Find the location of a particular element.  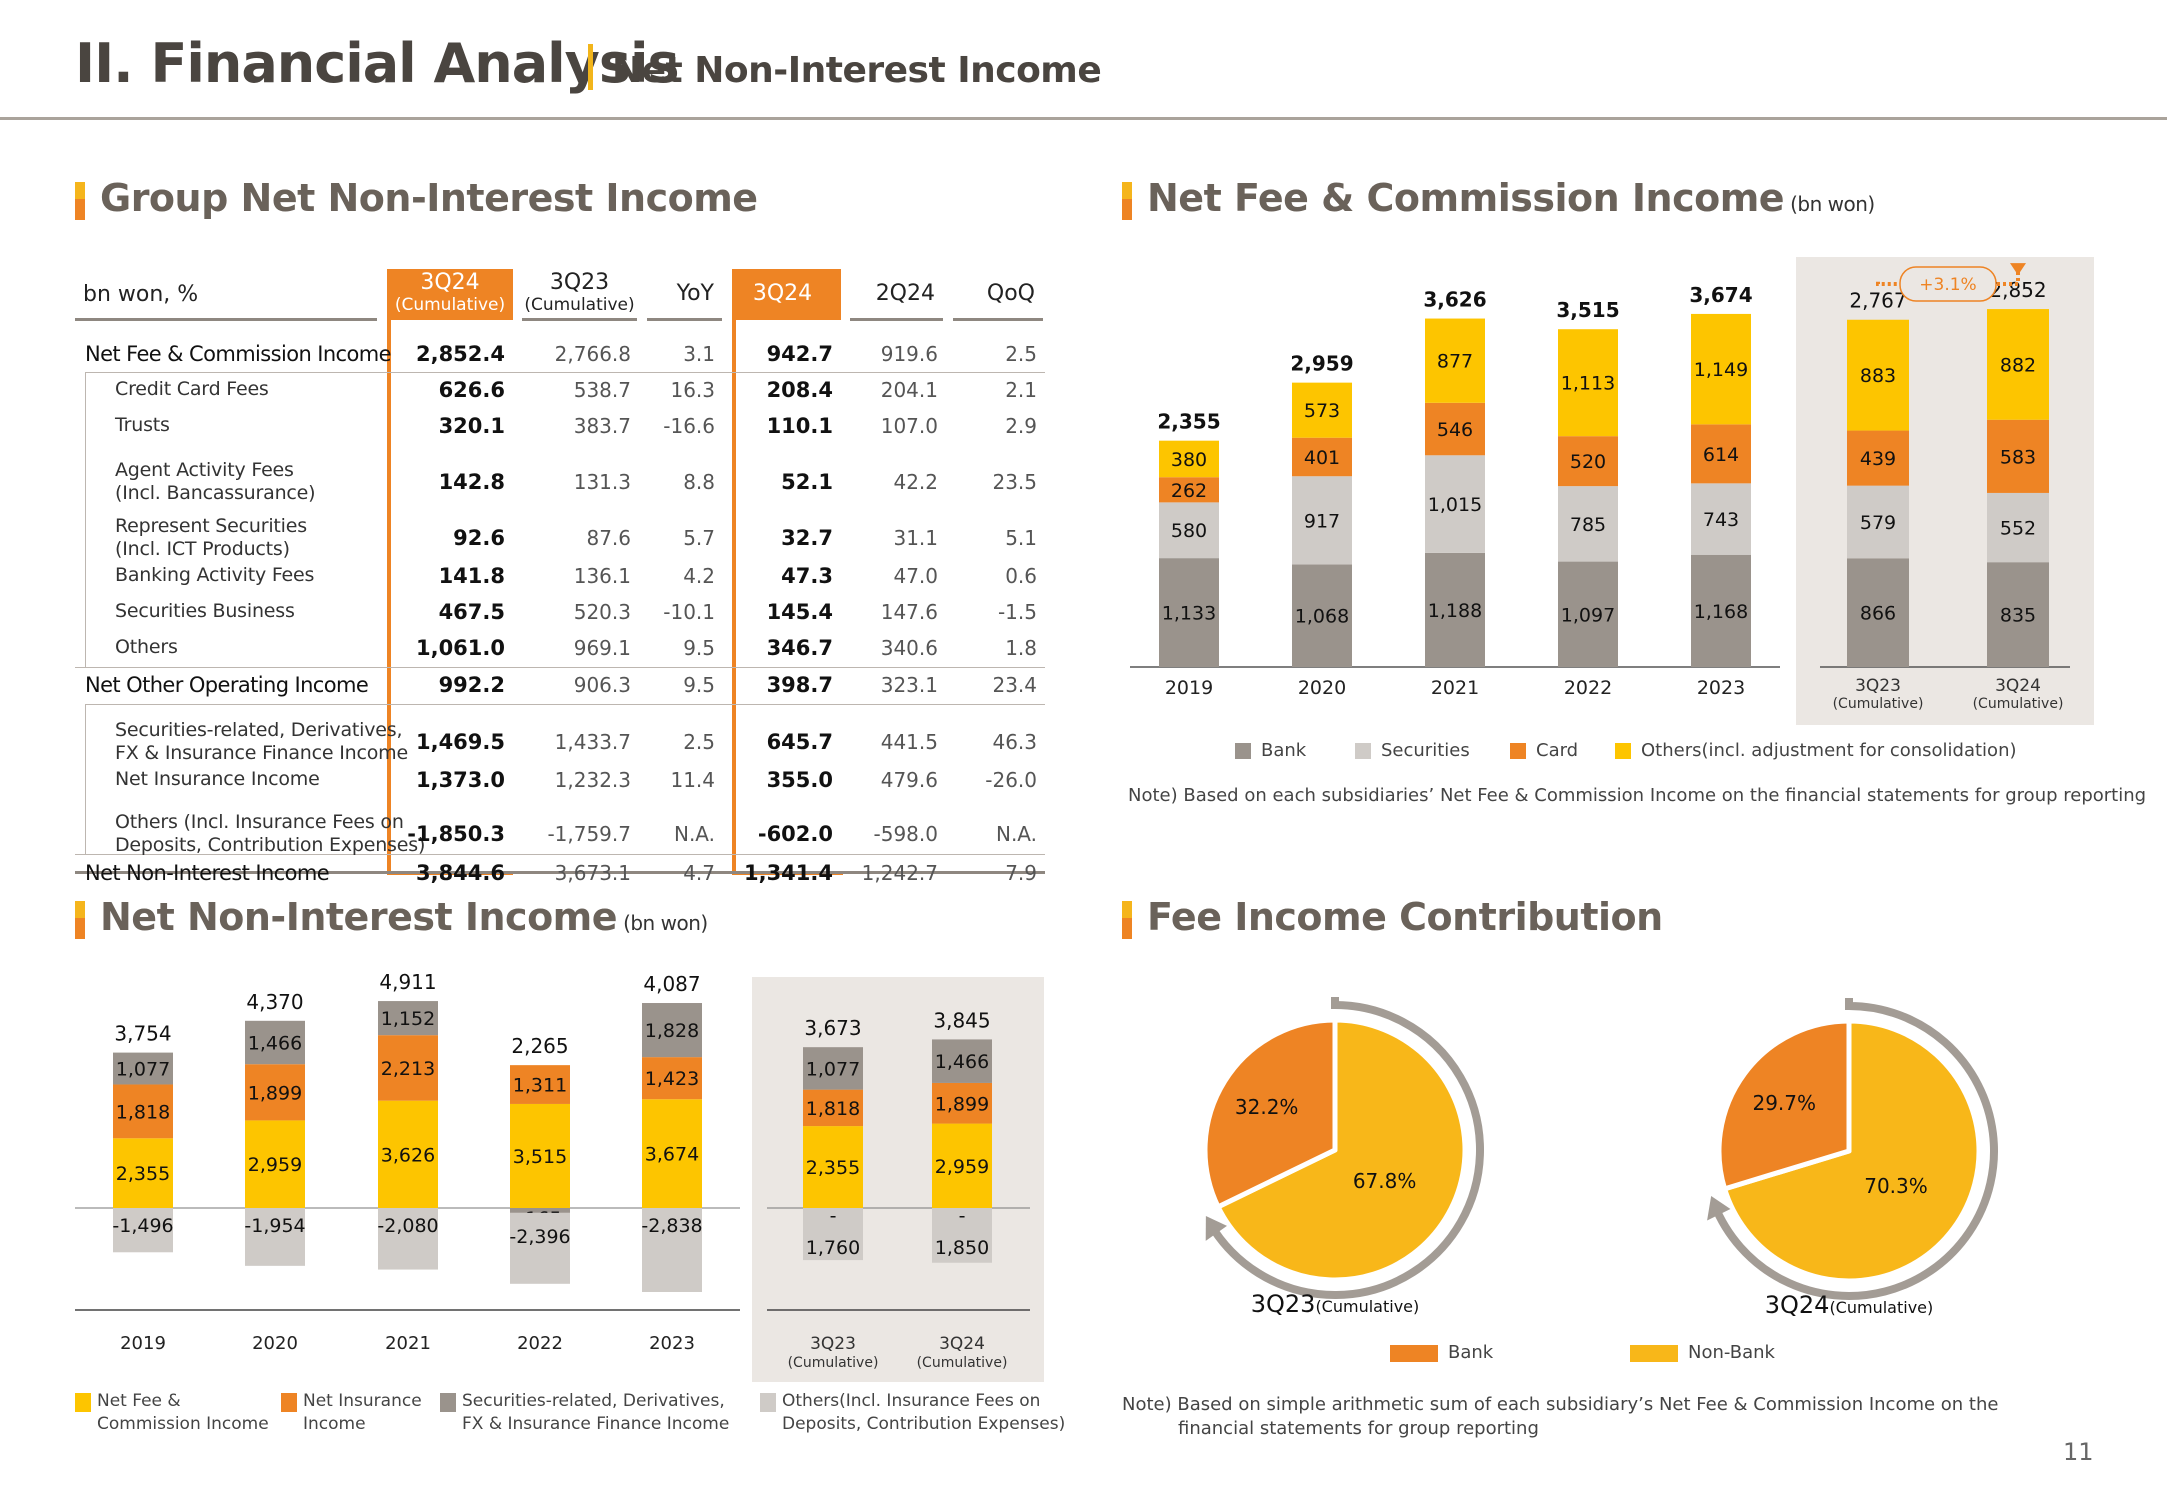

table-cell: 2.5 is located at coordinates (699, 742).